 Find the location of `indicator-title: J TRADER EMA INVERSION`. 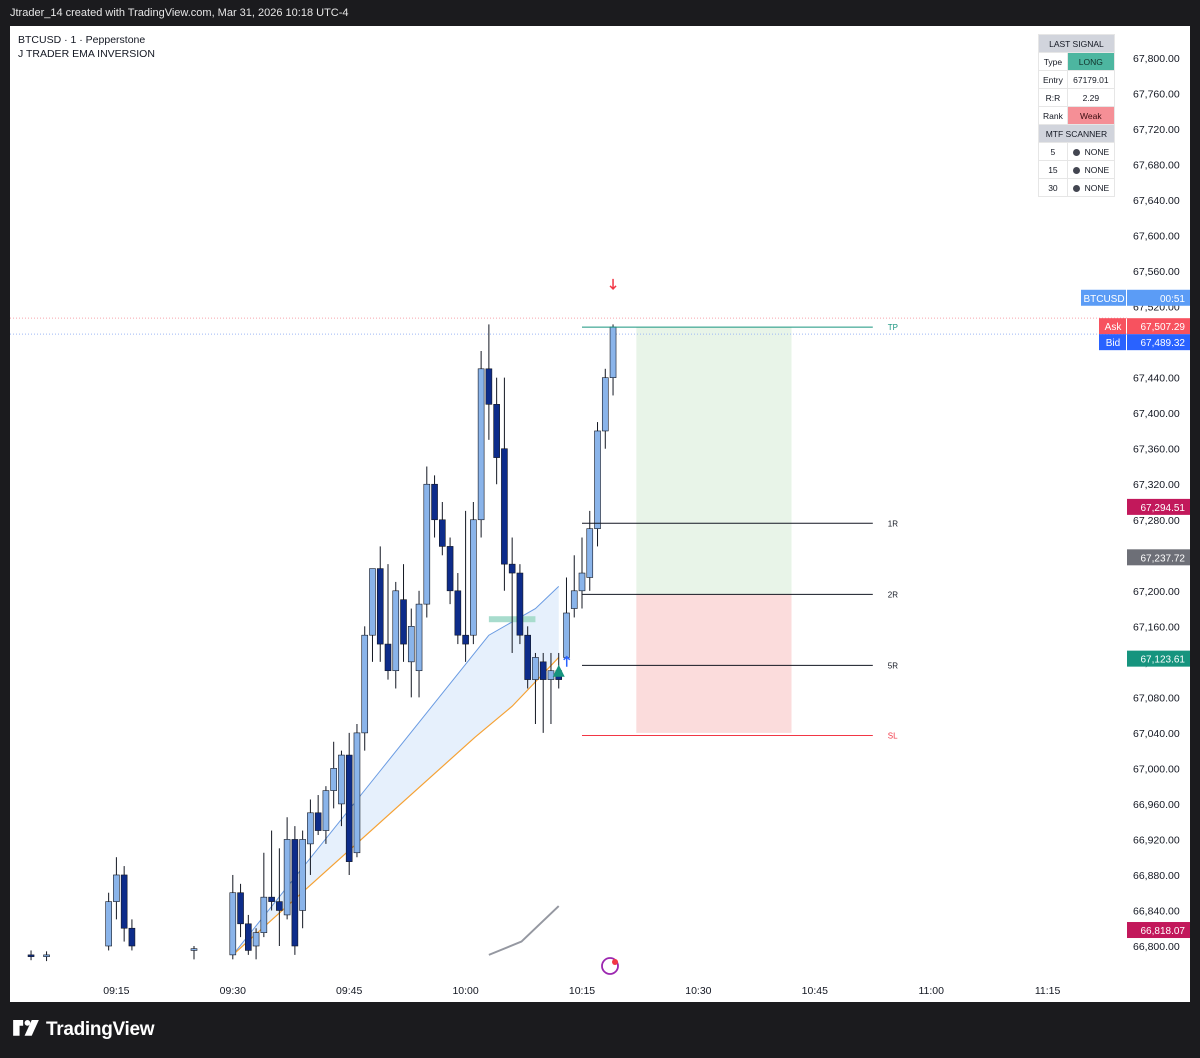

indicator-title: J TRADER EMA INVERSION is located at coordinates (86, 54).